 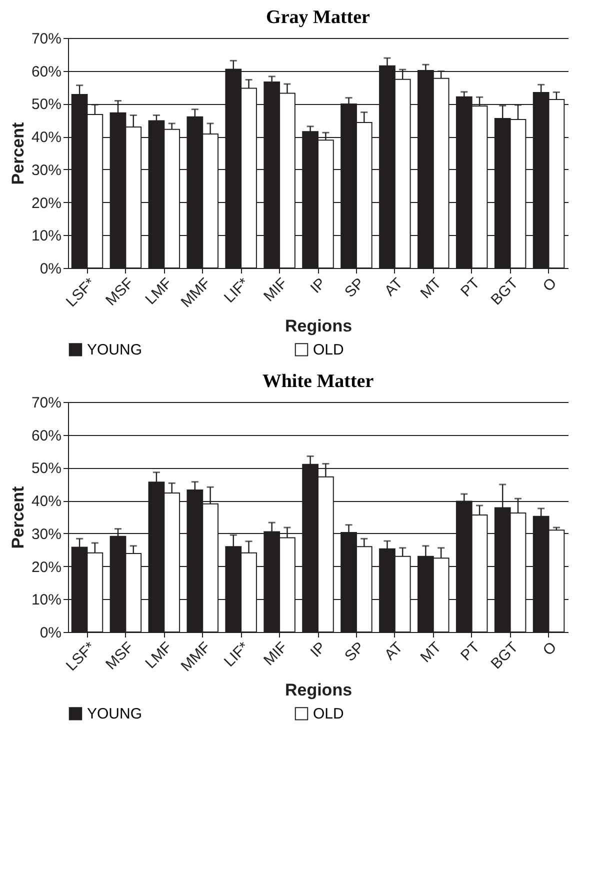 I want to click on chart-title: White Matter, so click(x=318, y=381).